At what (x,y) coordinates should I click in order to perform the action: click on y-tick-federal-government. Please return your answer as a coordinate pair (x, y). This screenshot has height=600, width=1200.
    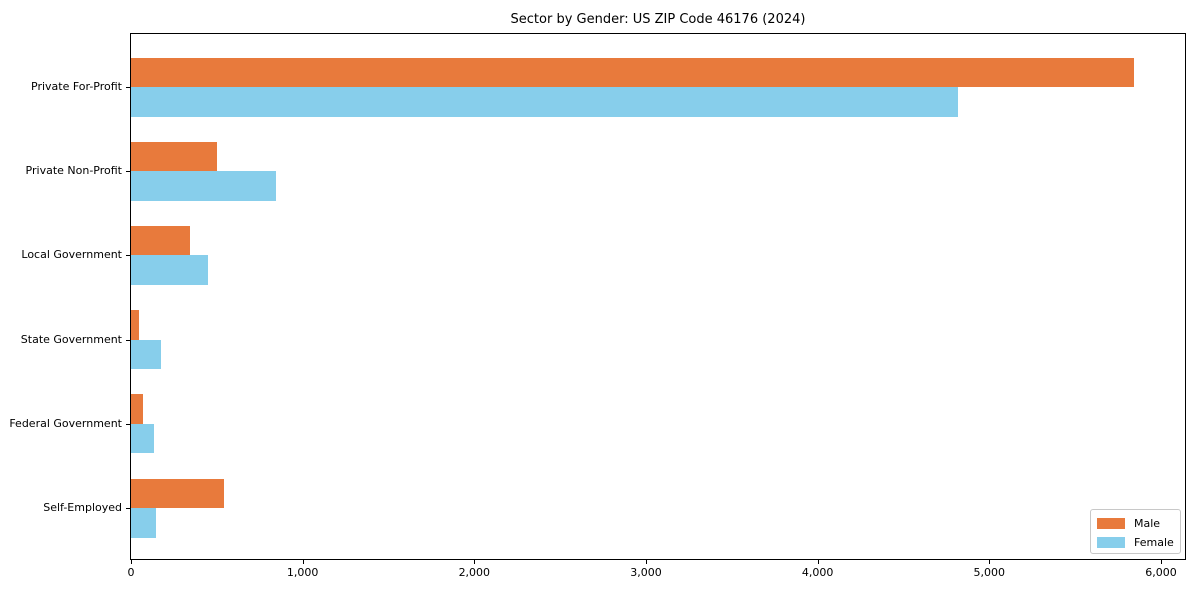
    Looking at the image, I should click on (128, 424).